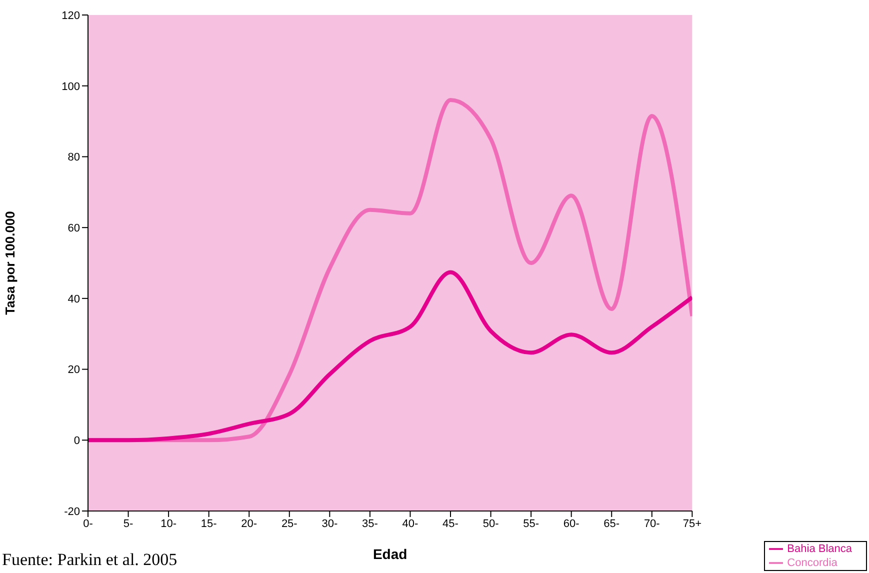 Image resolution: width=869 pixels, height=573 pixels. Describe the element at coordinates (819, 548) in the screenshot. I see `legend-label: Bahia Blanca` at that location.